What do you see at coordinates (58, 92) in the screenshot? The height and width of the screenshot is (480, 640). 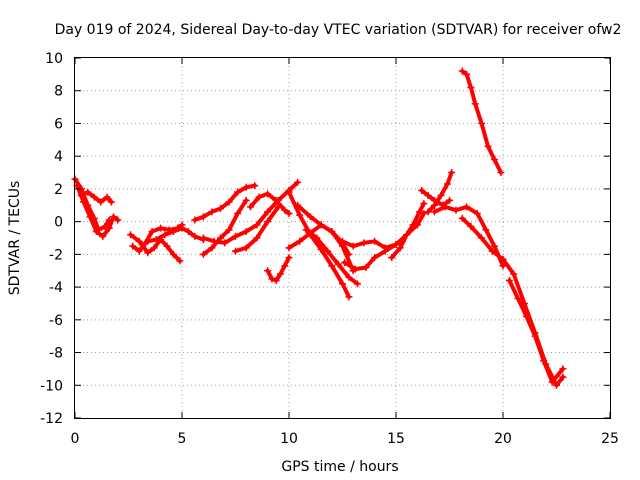 I see `y-tick-label: 8` at bounding box center [58, 92].